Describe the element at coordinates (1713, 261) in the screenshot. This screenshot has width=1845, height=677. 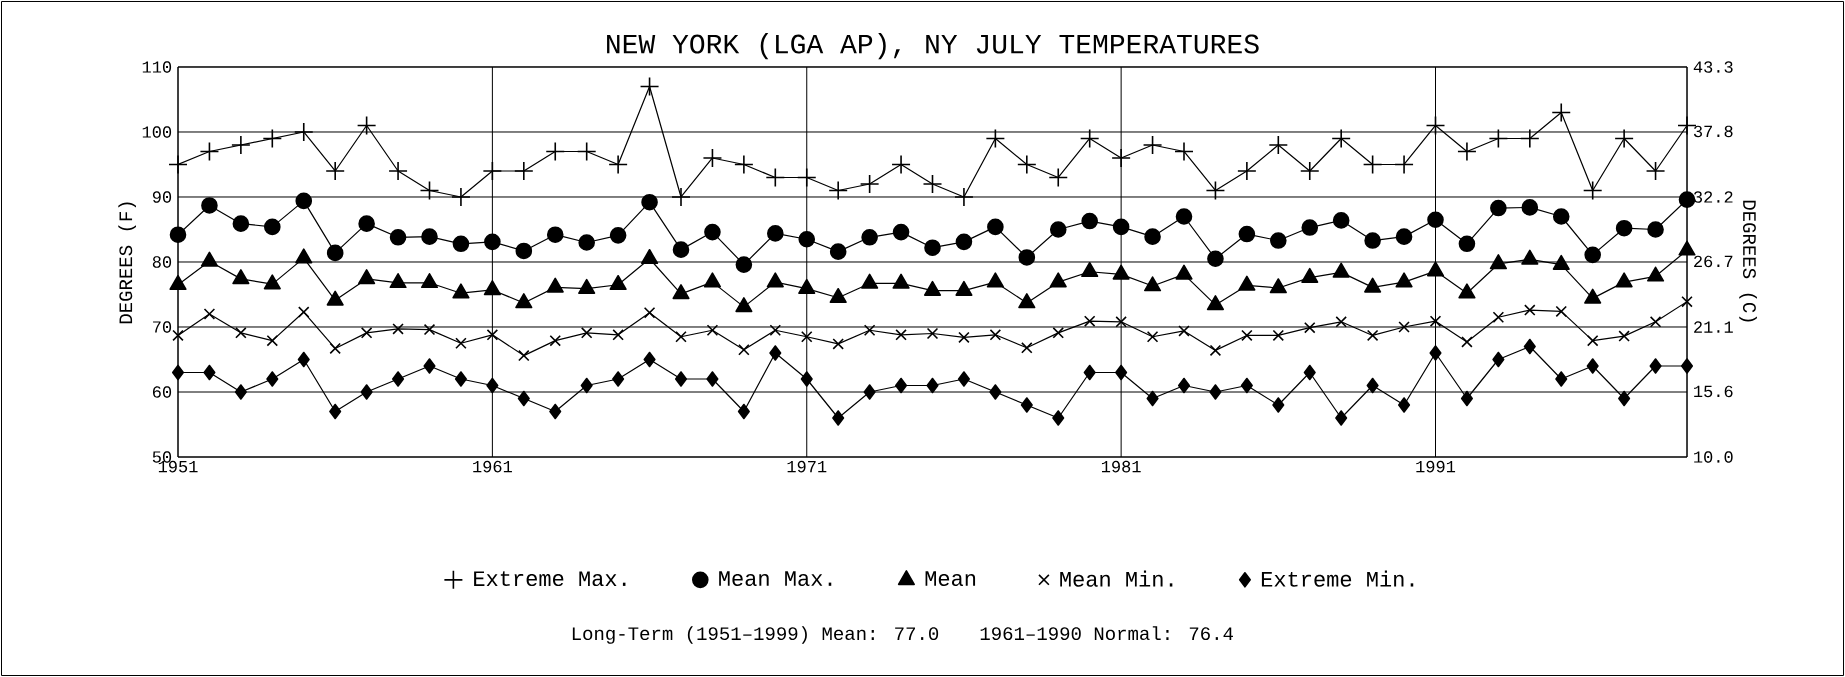
I see `y2-tick-label: 26.7` at that location.